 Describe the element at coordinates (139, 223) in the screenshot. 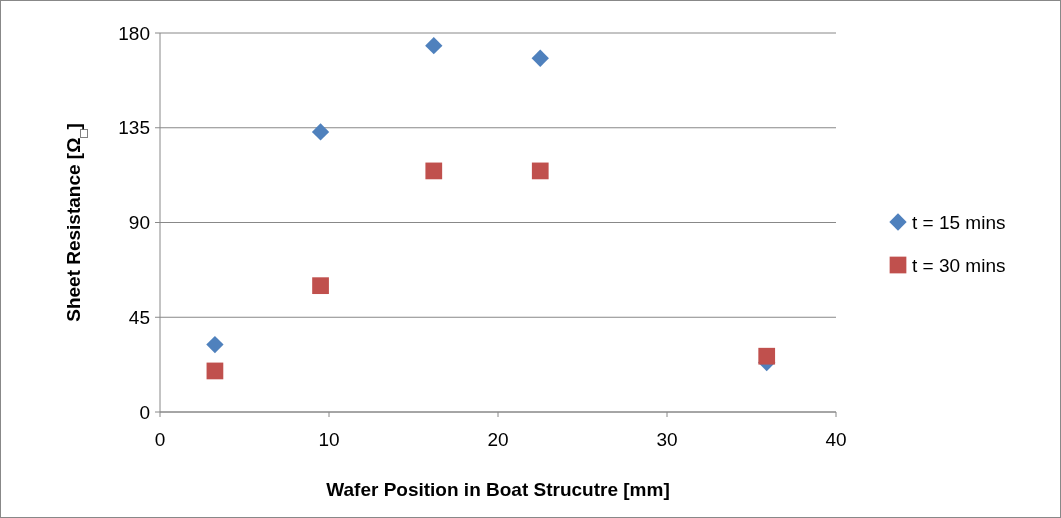

I see `y-tick-label: 90` at that location.